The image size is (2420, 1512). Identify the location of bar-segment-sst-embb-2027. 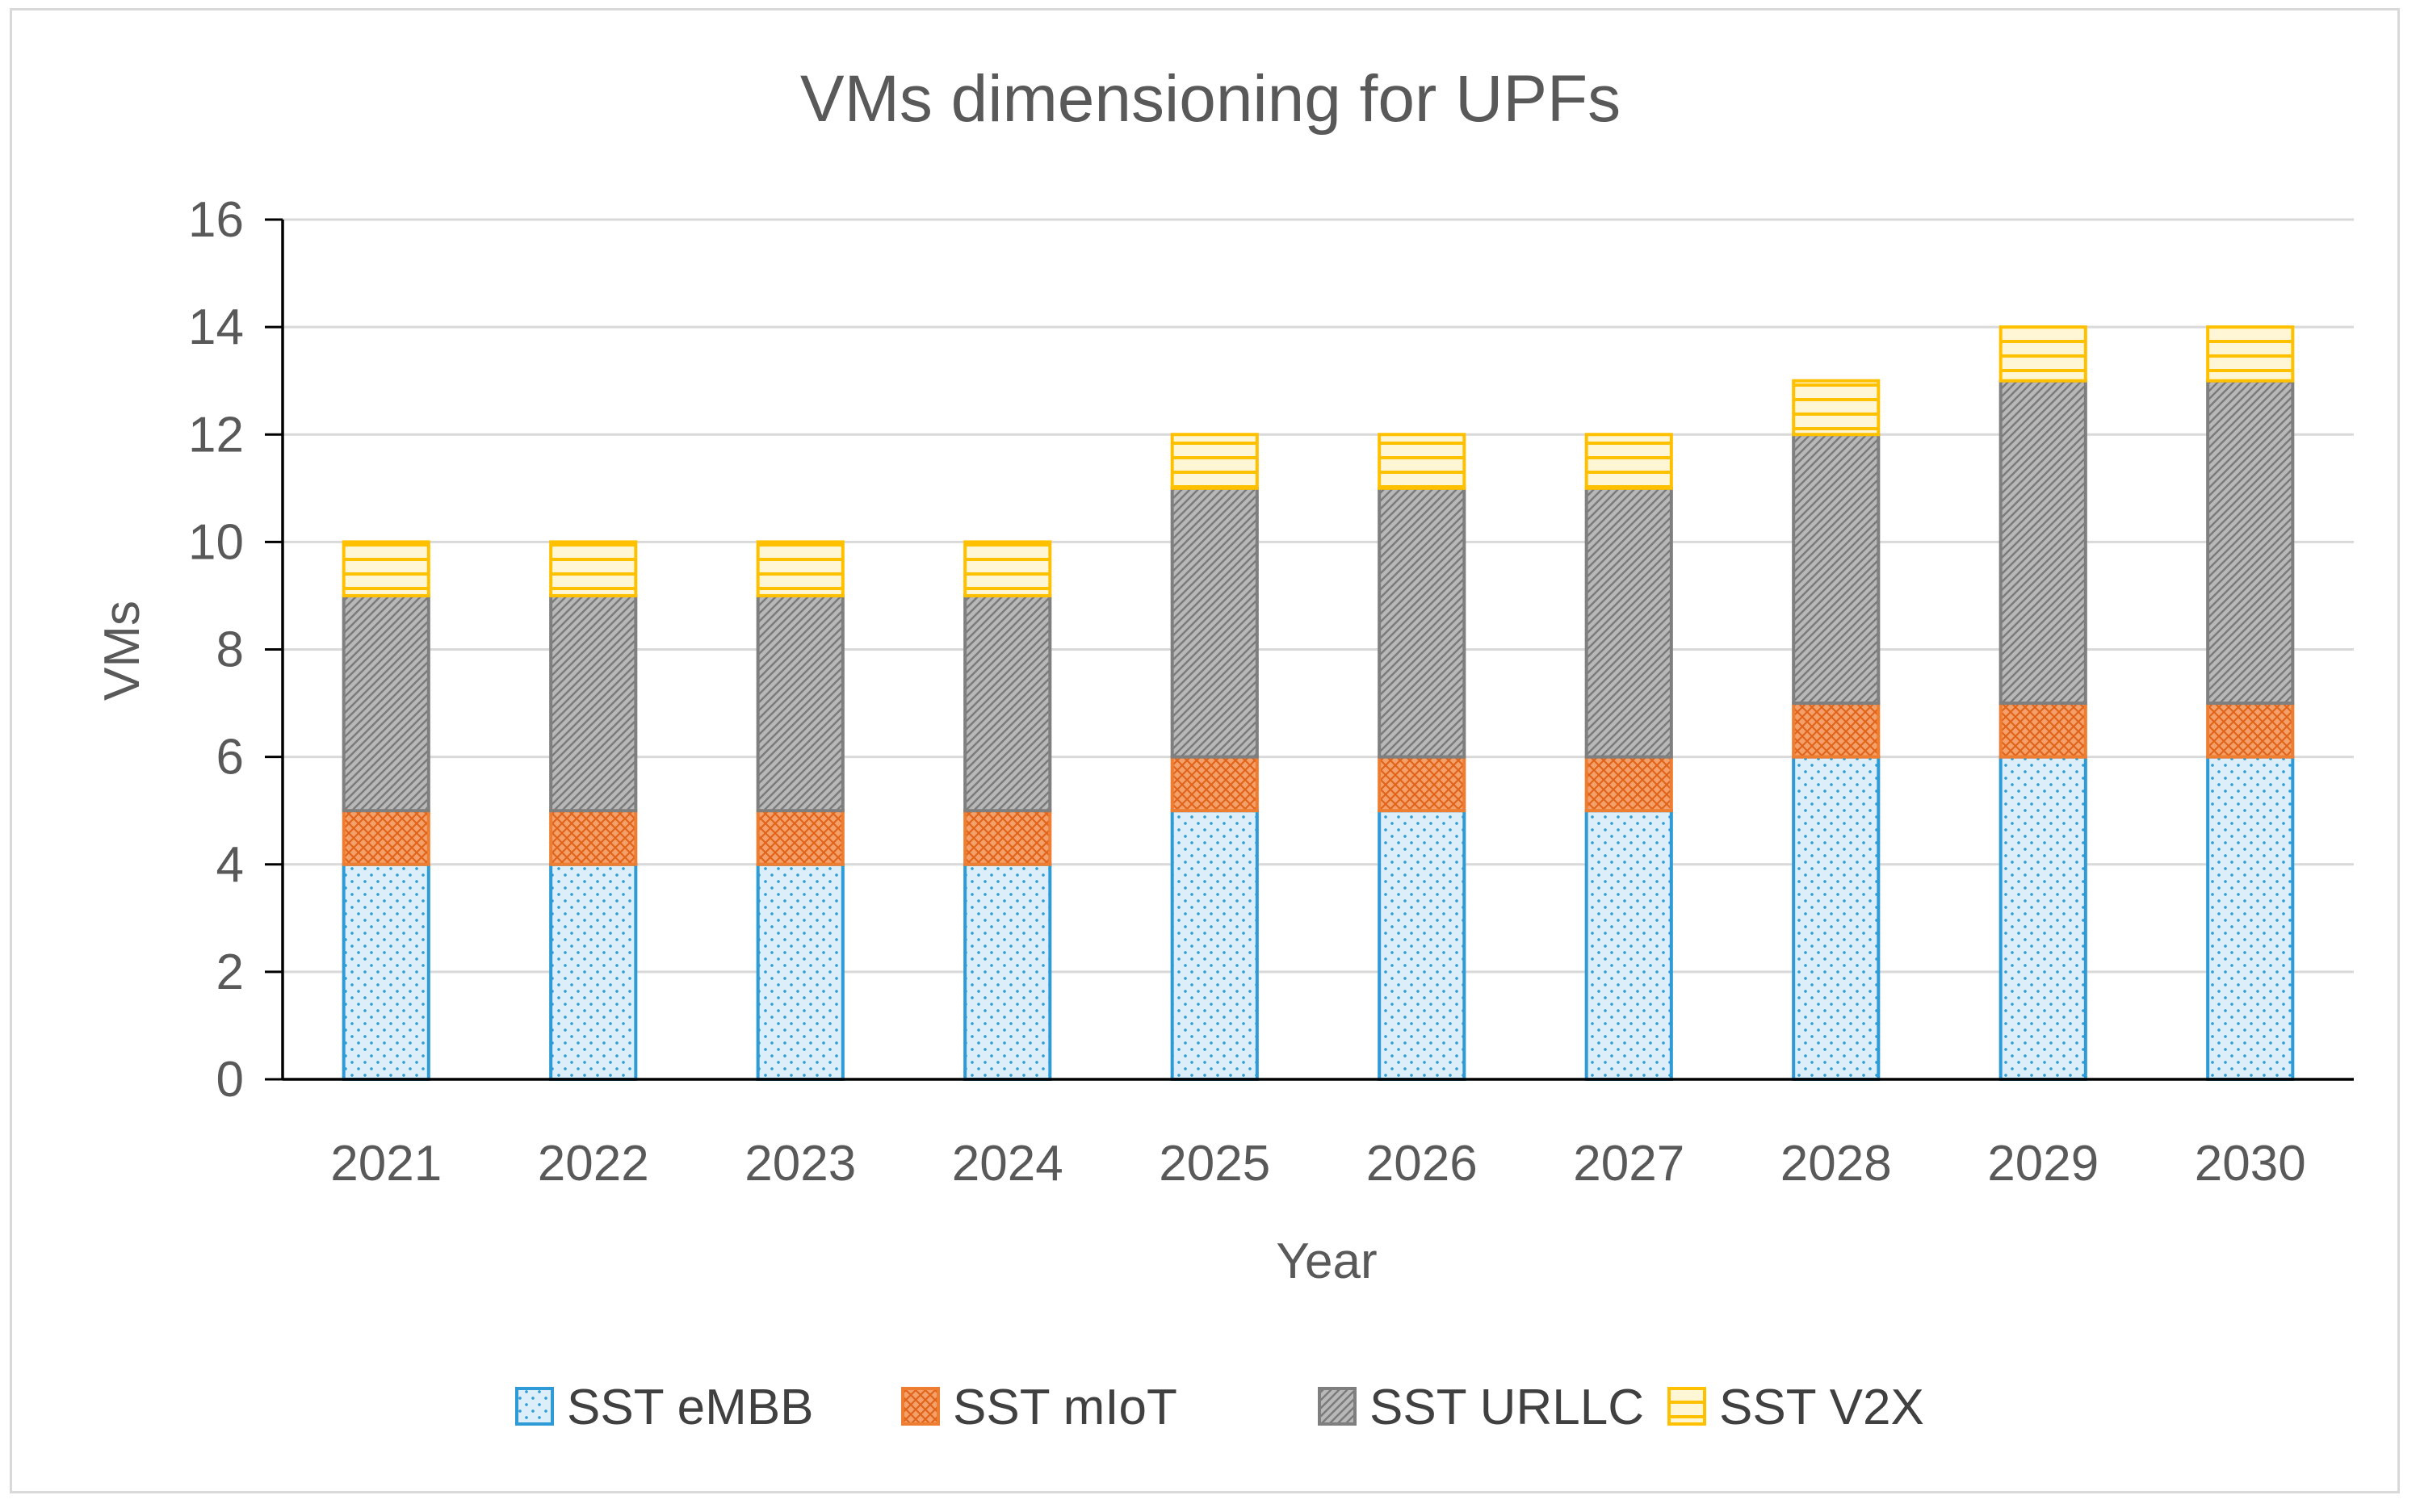
(1628, 945).